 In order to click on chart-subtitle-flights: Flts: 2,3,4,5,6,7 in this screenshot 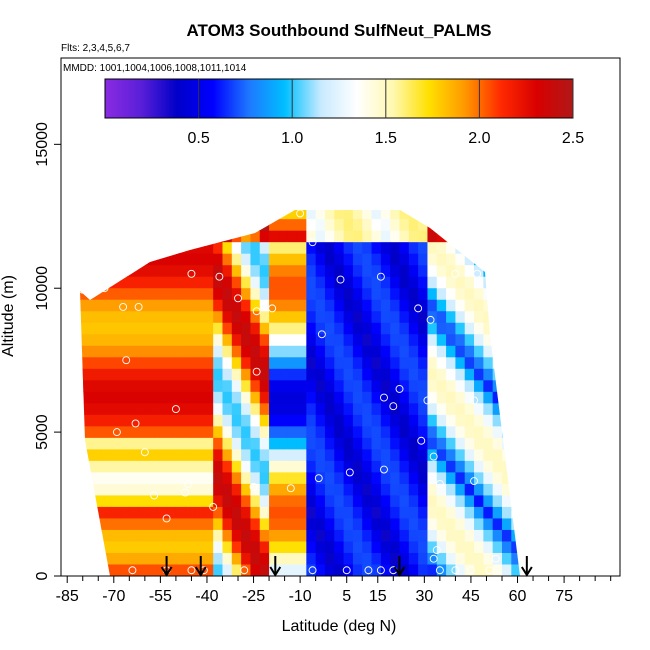, I will do `click(95, 48)`.